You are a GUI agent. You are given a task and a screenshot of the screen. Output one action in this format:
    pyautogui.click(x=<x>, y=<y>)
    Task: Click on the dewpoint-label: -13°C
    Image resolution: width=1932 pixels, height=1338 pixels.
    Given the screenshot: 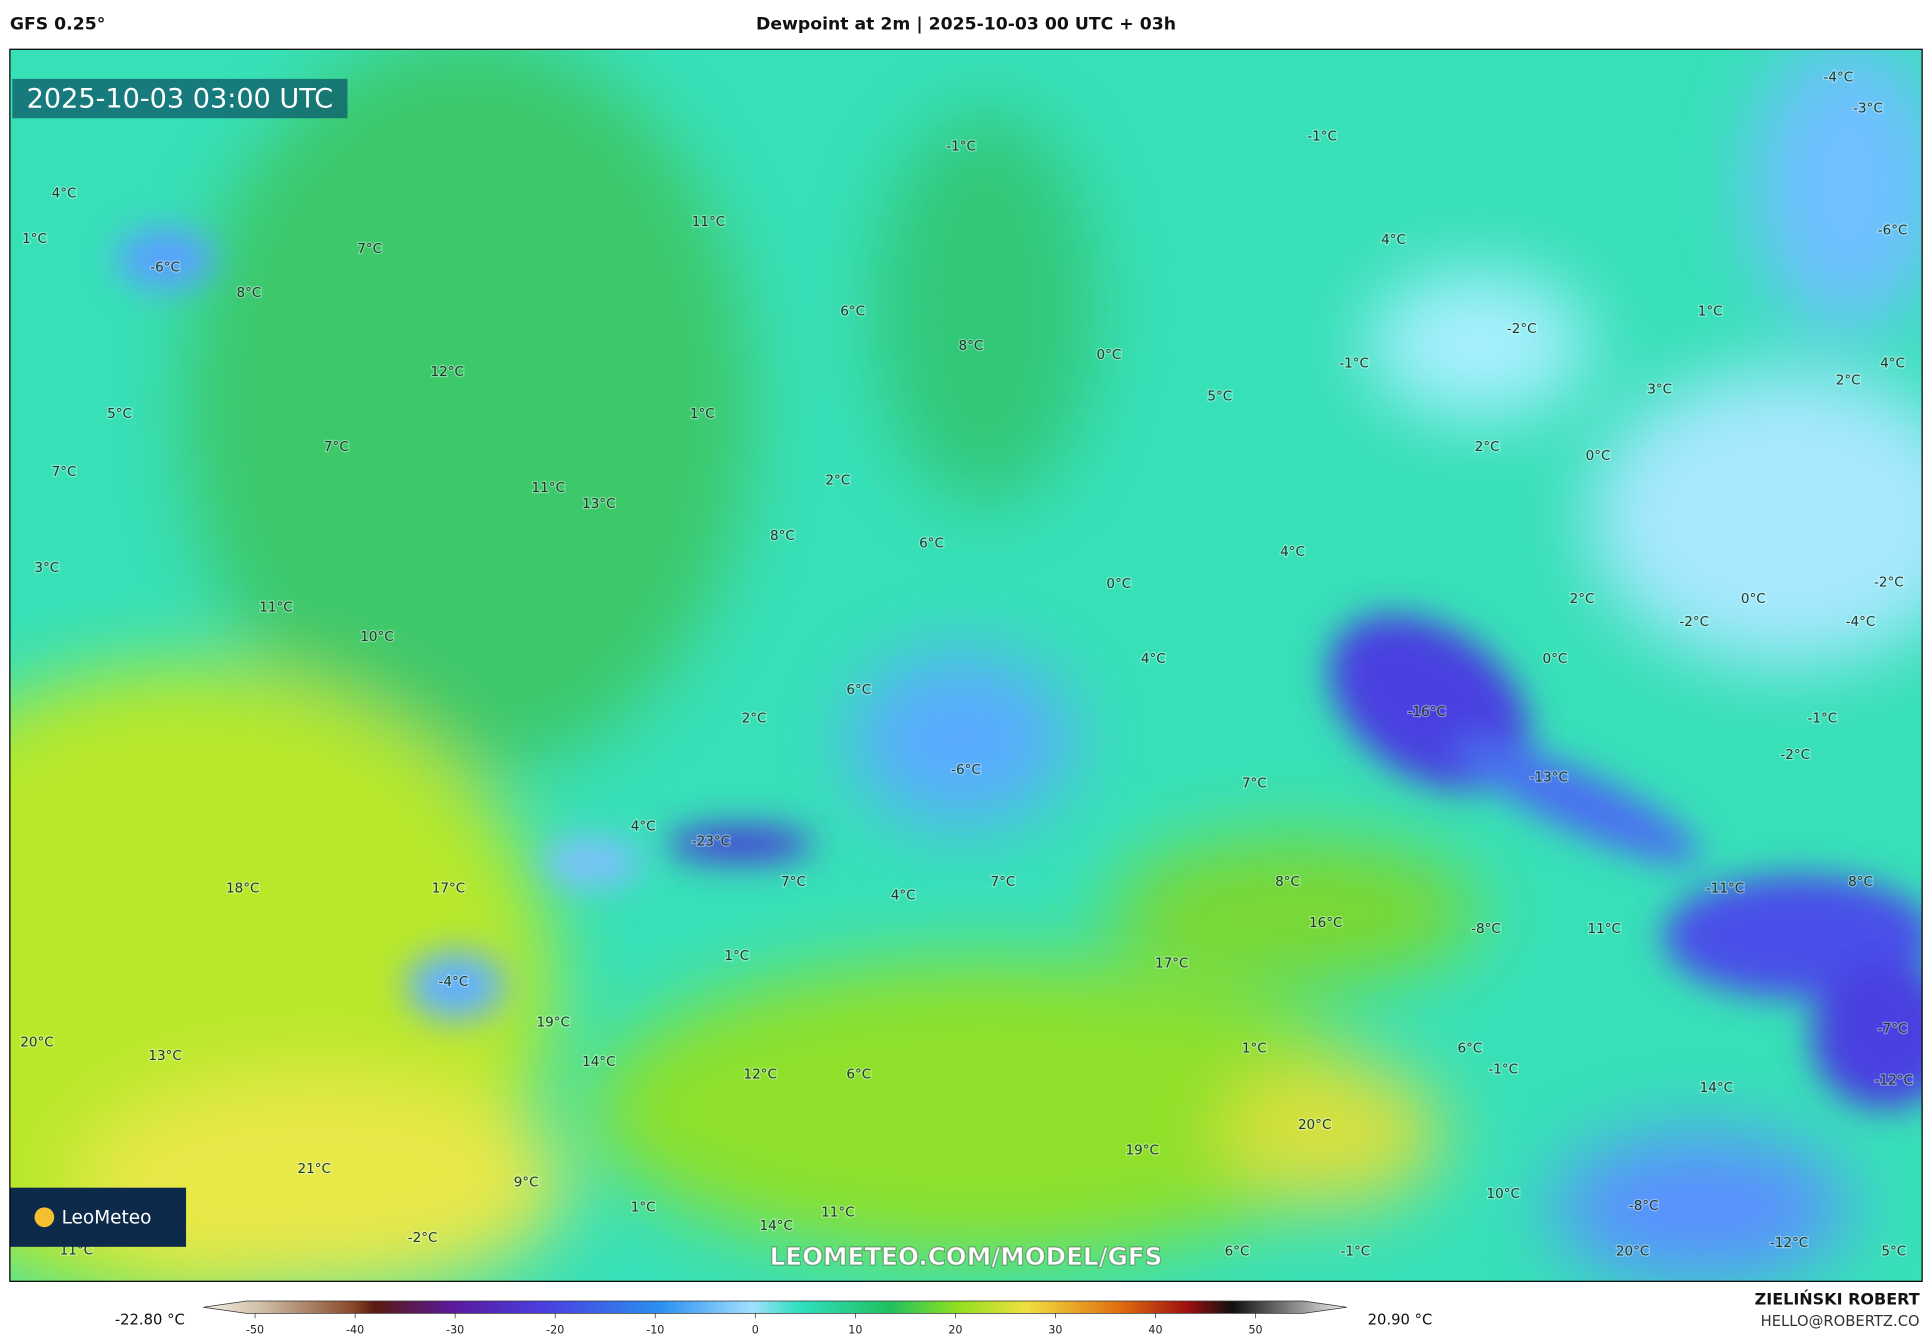 What is the action you would take?
    pyautogui.click(x=1549, y=777)
    